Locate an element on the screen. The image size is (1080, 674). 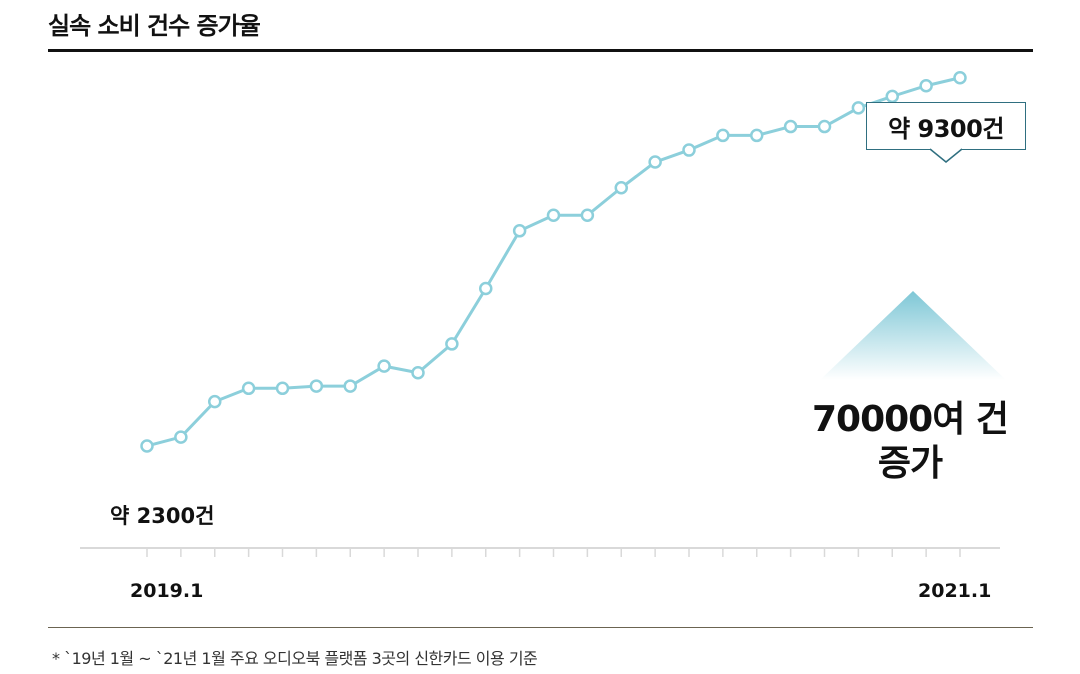
increase-summary: 70000여 건 증가 is located at coordinates (910, 442).